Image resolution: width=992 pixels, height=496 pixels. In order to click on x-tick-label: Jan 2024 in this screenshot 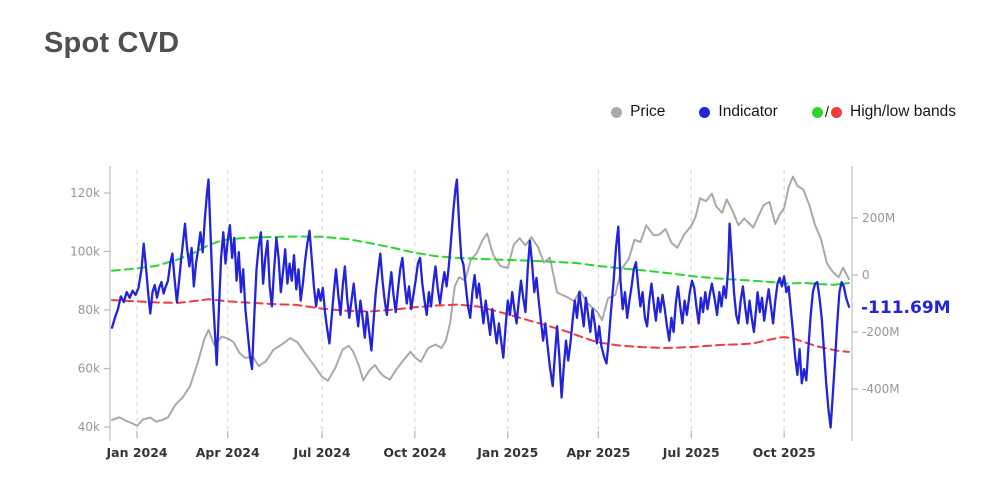, I will do `click(136, 452)`.